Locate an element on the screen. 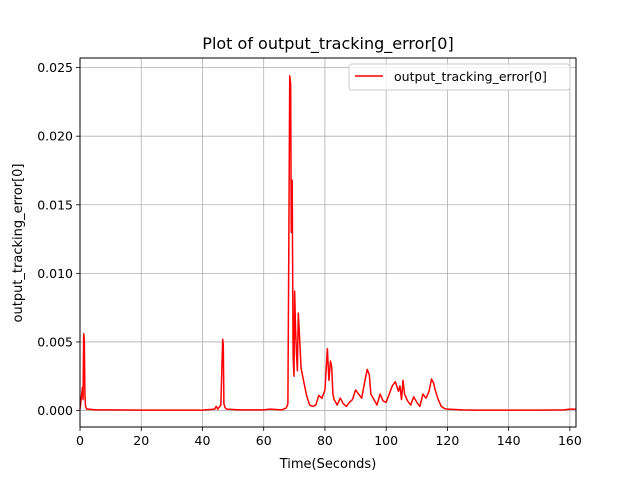 This screenshot has height=480, width=640. x-tick-label: 100 is located at coordinates (386, 440).